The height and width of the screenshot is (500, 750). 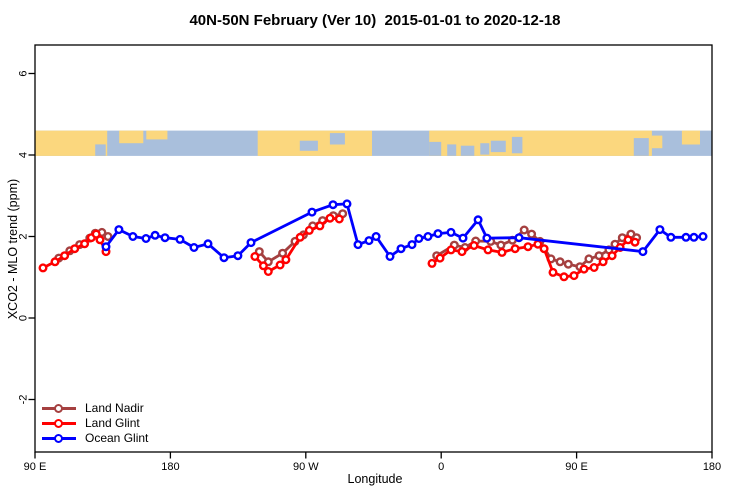 What do you see at coordinates (59, 408) in the screenshot?
I see `legend-marker-land-nadir` at bounding box center [59, 408].